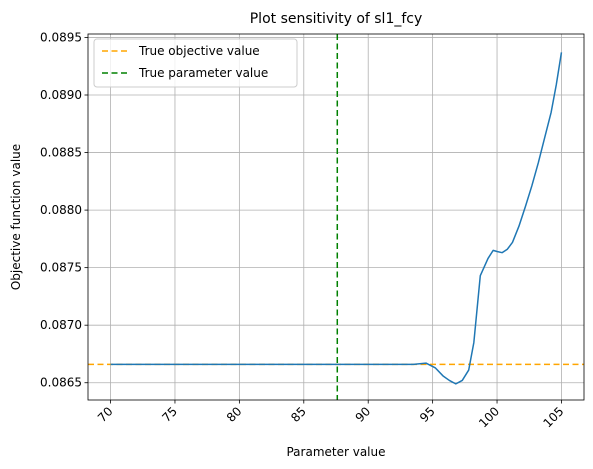  What do you see at coordinates (331, 415) in the screenshot?
I see `x-axis-ticks: 70 75 80 85 90 95 100 105` at bounding box center [331, 415].